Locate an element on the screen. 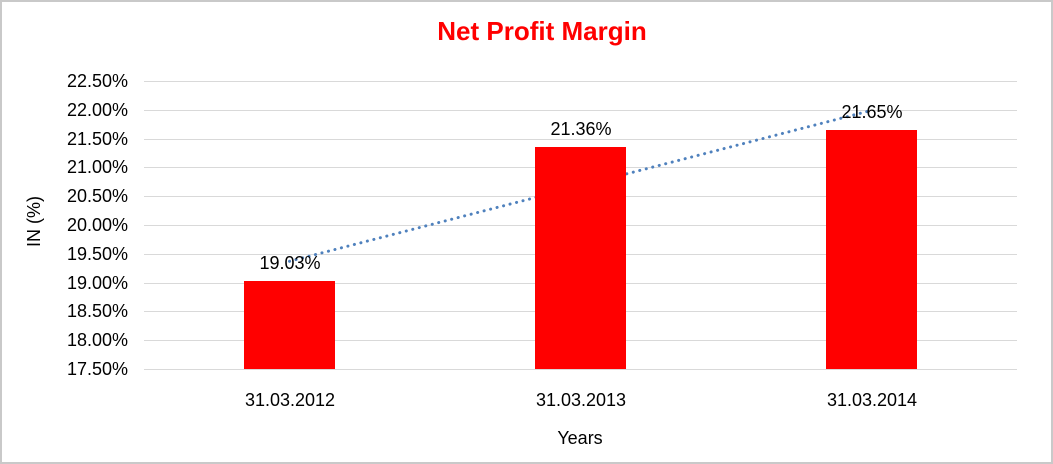 Image resolution: width=1053 pixels, height=464 pixels. y-tick-label: 20.00% is located at coordinates (97, 225).